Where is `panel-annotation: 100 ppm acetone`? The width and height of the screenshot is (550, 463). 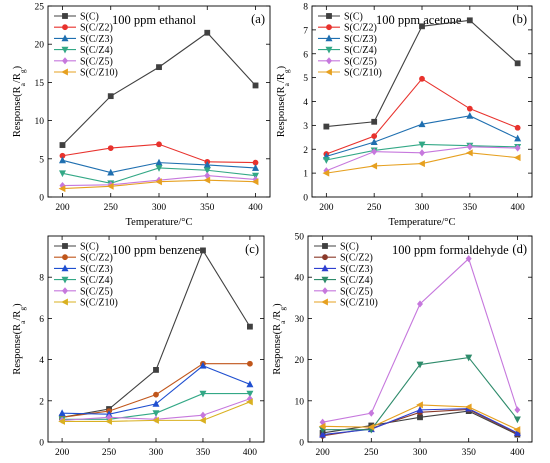 panel-annotation: 100 ppm acetone is located at coordinates (419, 20).